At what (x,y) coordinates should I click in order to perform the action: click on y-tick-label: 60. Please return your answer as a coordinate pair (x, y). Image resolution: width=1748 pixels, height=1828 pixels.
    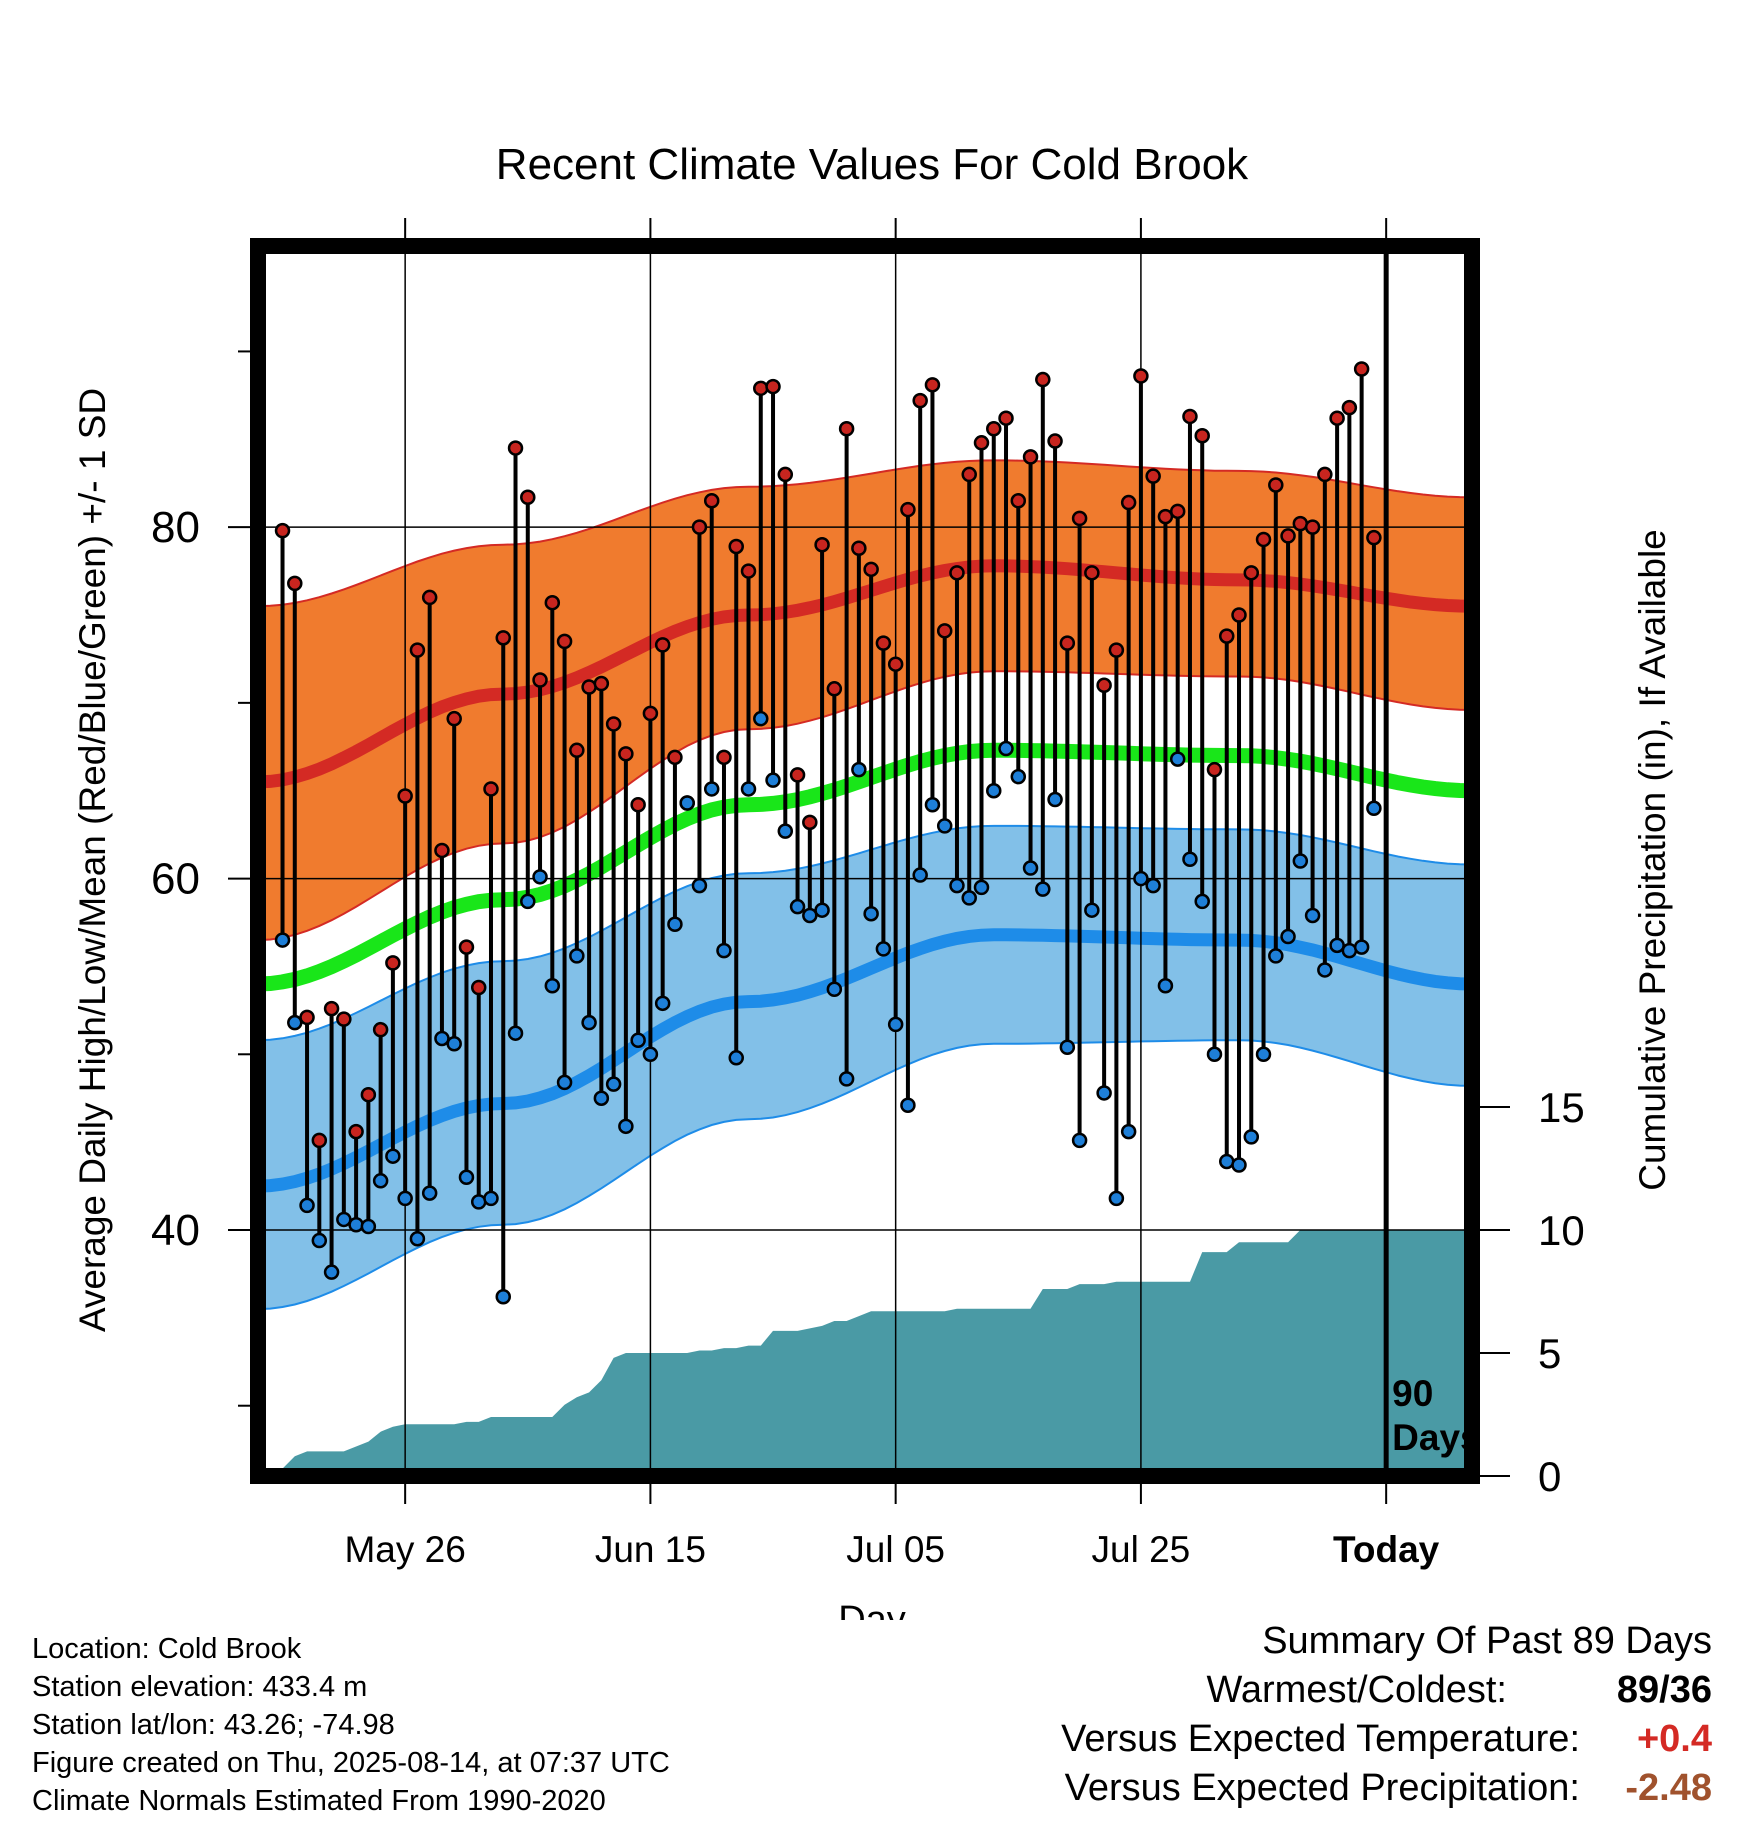
    Looking at the image, I should click on (175, 879).